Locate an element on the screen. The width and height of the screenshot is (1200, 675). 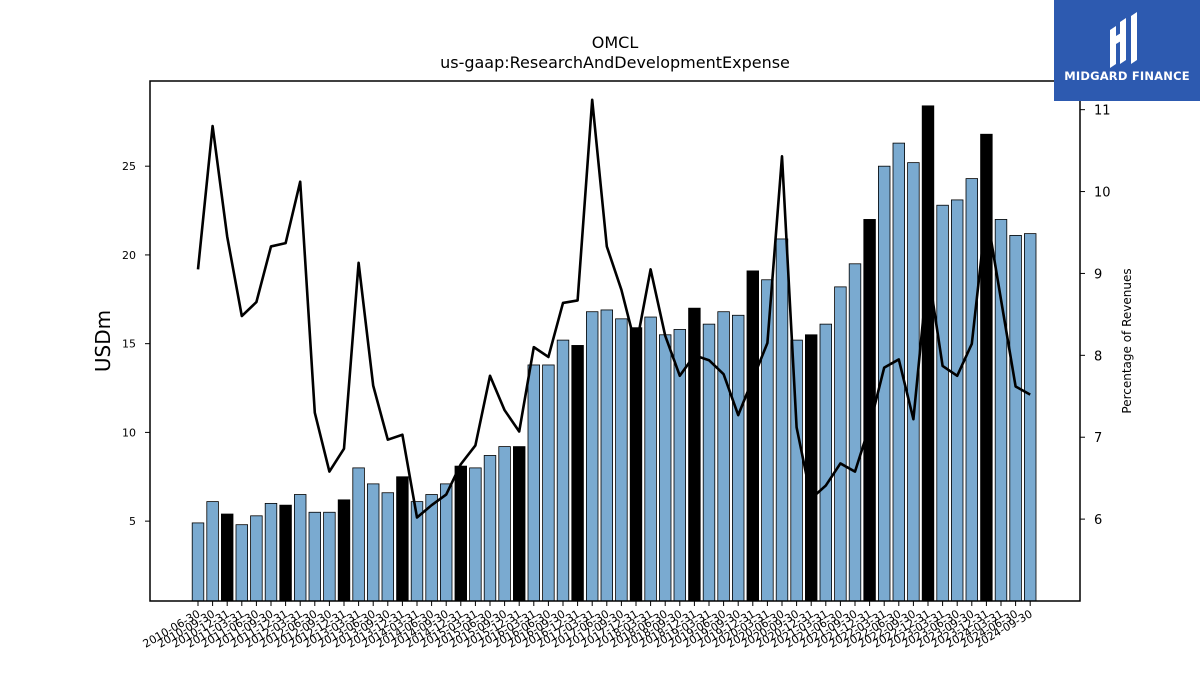
y2-tick-label-6: 6 is located at coordinates (1098, 520).